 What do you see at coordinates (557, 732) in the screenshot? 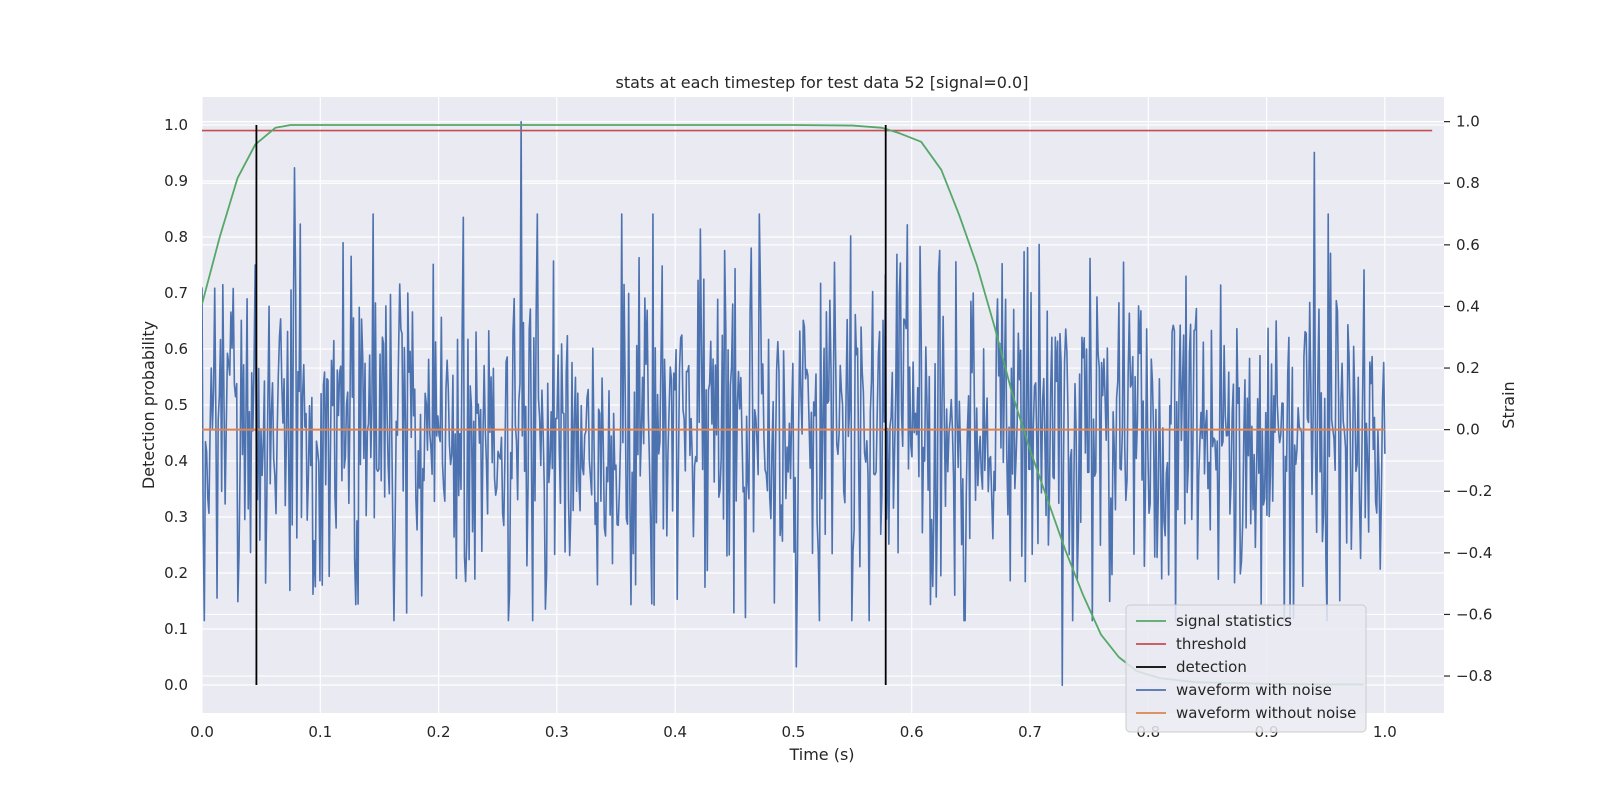
I see `x-tick-label: 0.3` at bounding box center [557, 732].